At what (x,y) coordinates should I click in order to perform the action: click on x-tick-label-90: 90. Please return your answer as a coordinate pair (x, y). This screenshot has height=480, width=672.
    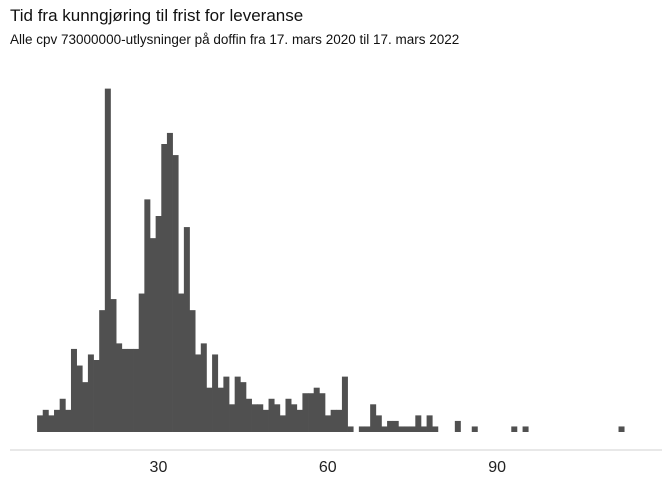
    Looking at the image, I should click on (497, 467).